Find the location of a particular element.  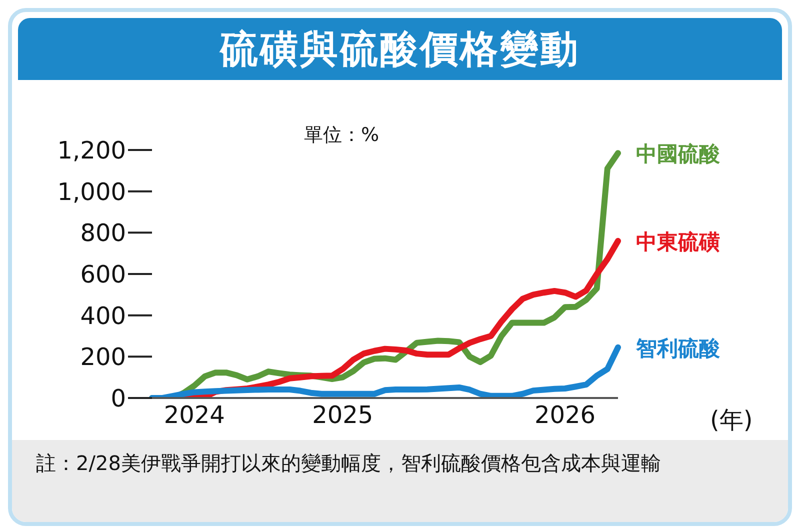

y-tick-label: 800 is located at coordinates (103, 233).